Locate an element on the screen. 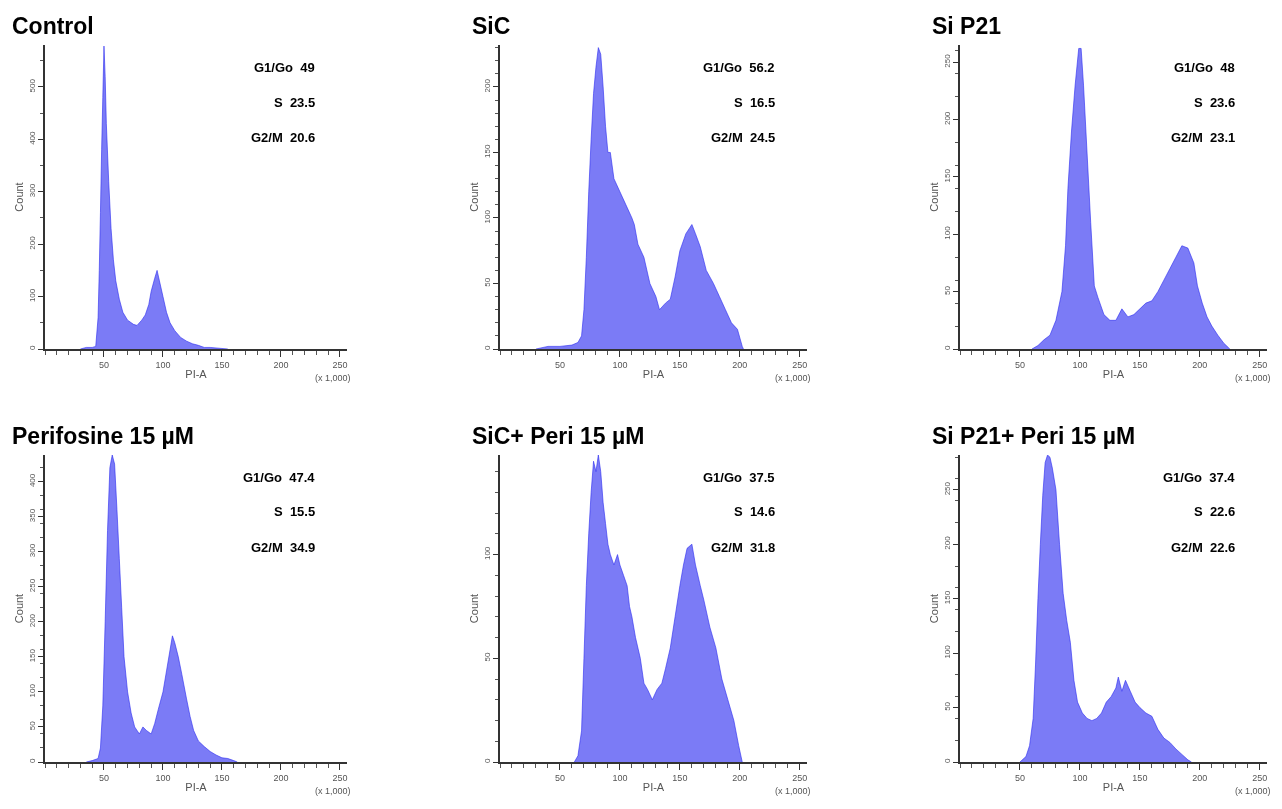 This screenshot has width=1282, height=809. annotation: G2/M 34.9 is located at coordinates (283, 547).